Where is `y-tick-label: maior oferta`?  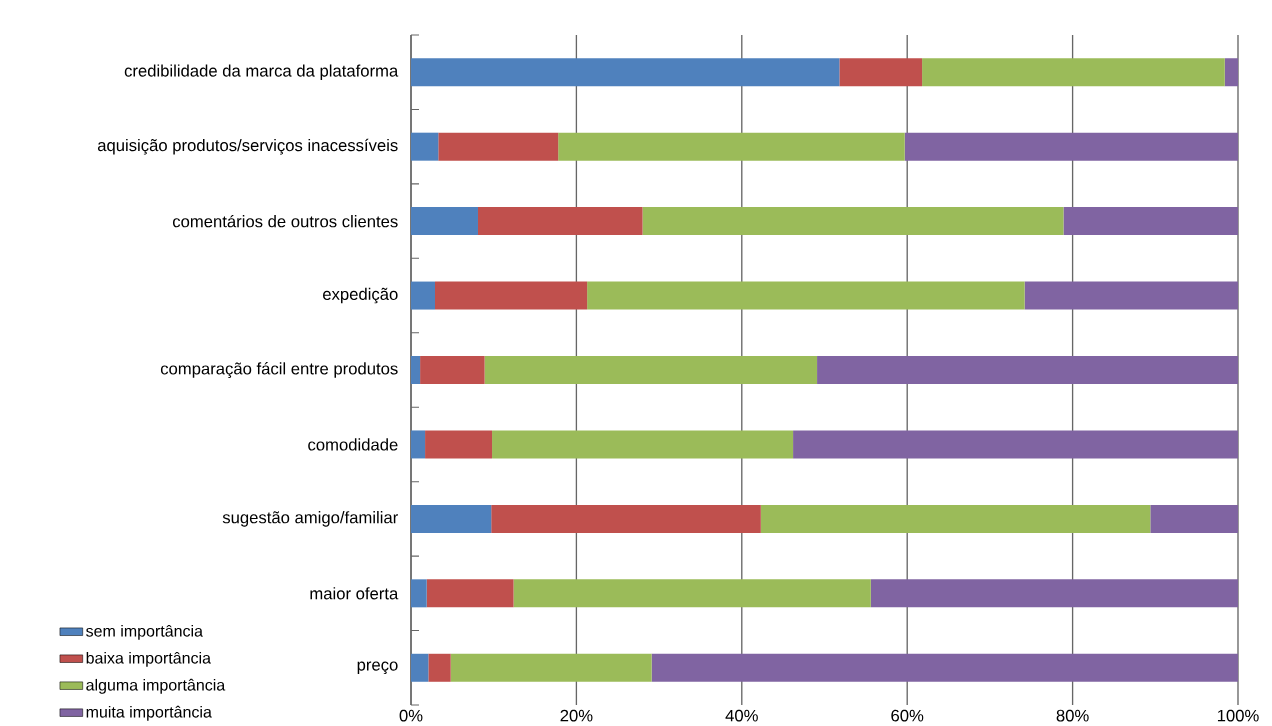 y-tick-label: maior oferta is located at coordinates (354, 593).